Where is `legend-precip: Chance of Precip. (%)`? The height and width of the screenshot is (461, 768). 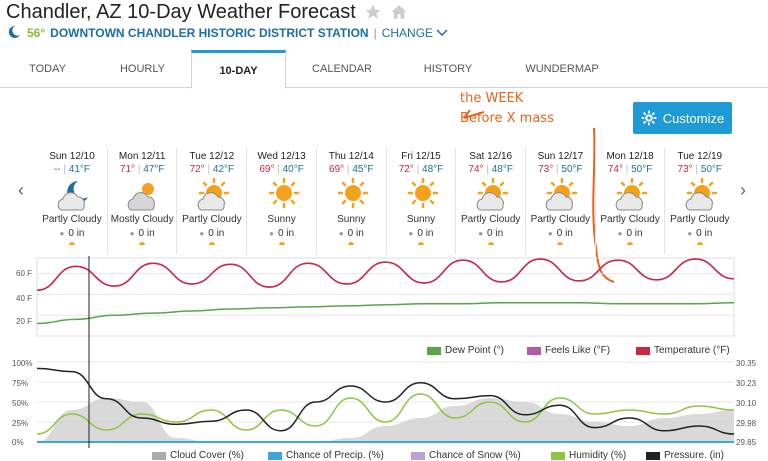
legend-precip: Chance of Precip. (%) is located at coordinates (326, 455).